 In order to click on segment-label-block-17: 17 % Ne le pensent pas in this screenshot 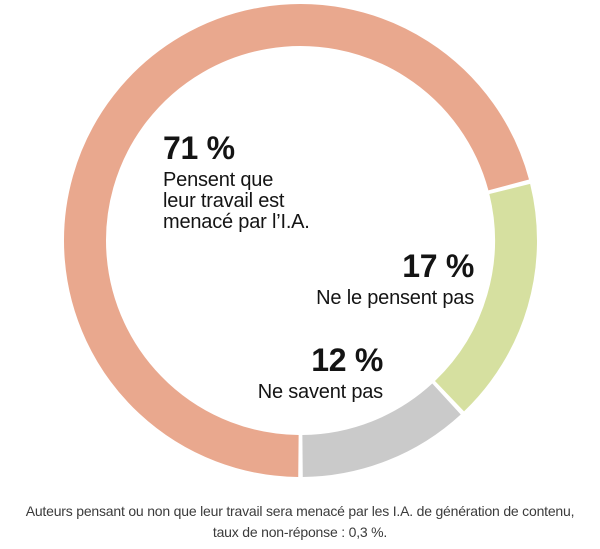, I will do `click(395, 278)`.